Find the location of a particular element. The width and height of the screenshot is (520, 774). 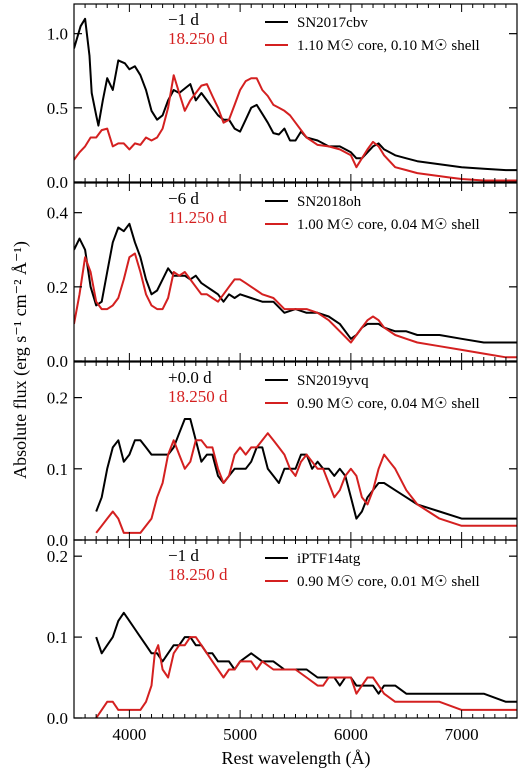

x-tick-label: 4000 is located at coordinates (129, 734).